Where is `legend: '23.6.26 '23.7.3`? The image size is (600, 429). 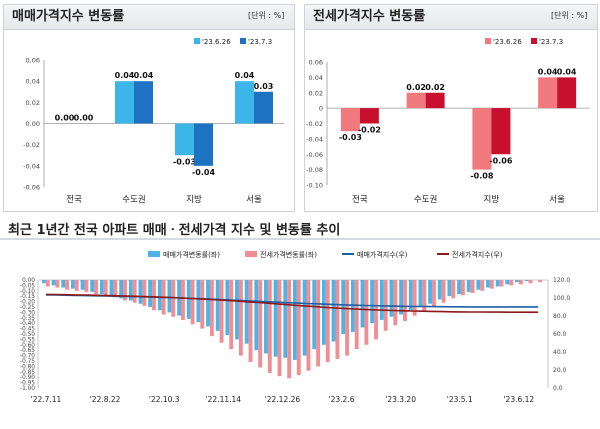 legend: '23.6.26 '23.7.3 is located at coordinates (233, 42).